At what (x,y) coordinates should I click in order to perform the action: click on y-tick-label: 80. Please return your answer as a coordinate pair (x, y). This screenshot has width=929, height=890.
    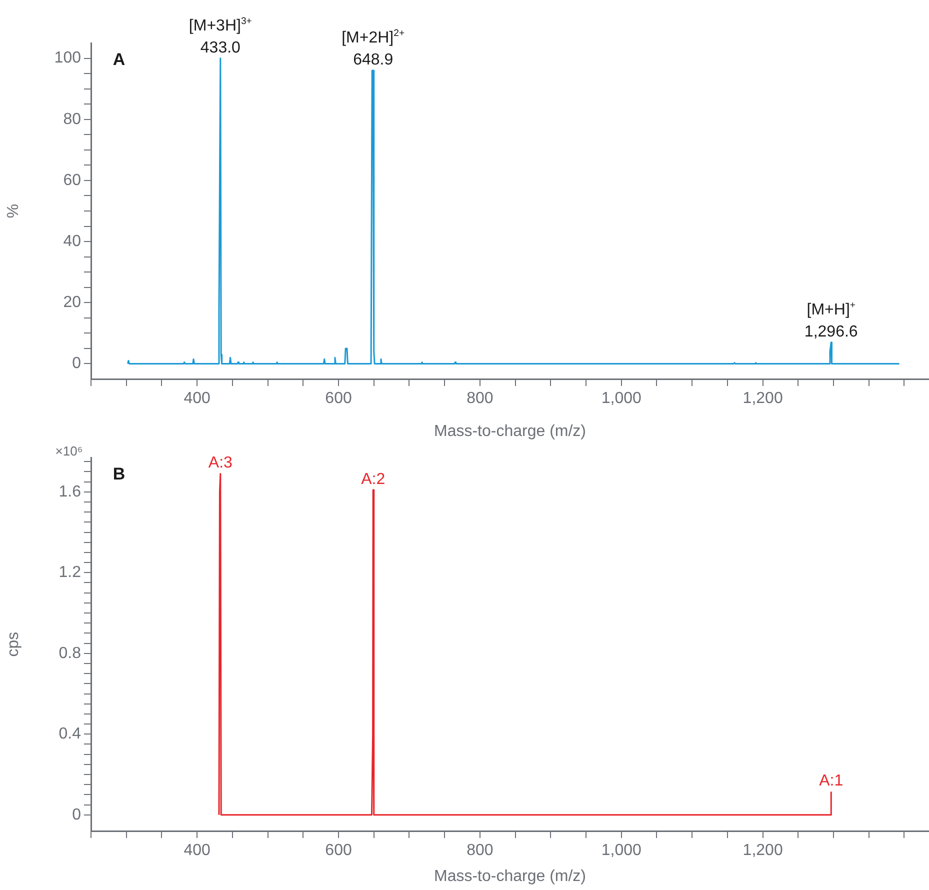
    Looking at the image, I should click on (72, 119).